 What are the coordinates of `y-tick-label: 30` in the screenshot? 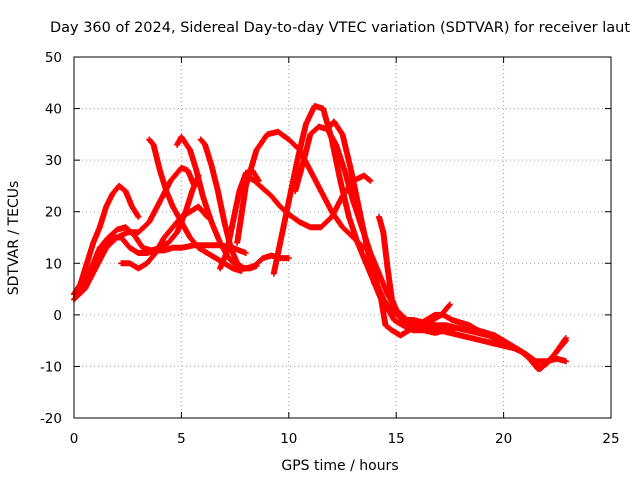 It's located at (53, 161).